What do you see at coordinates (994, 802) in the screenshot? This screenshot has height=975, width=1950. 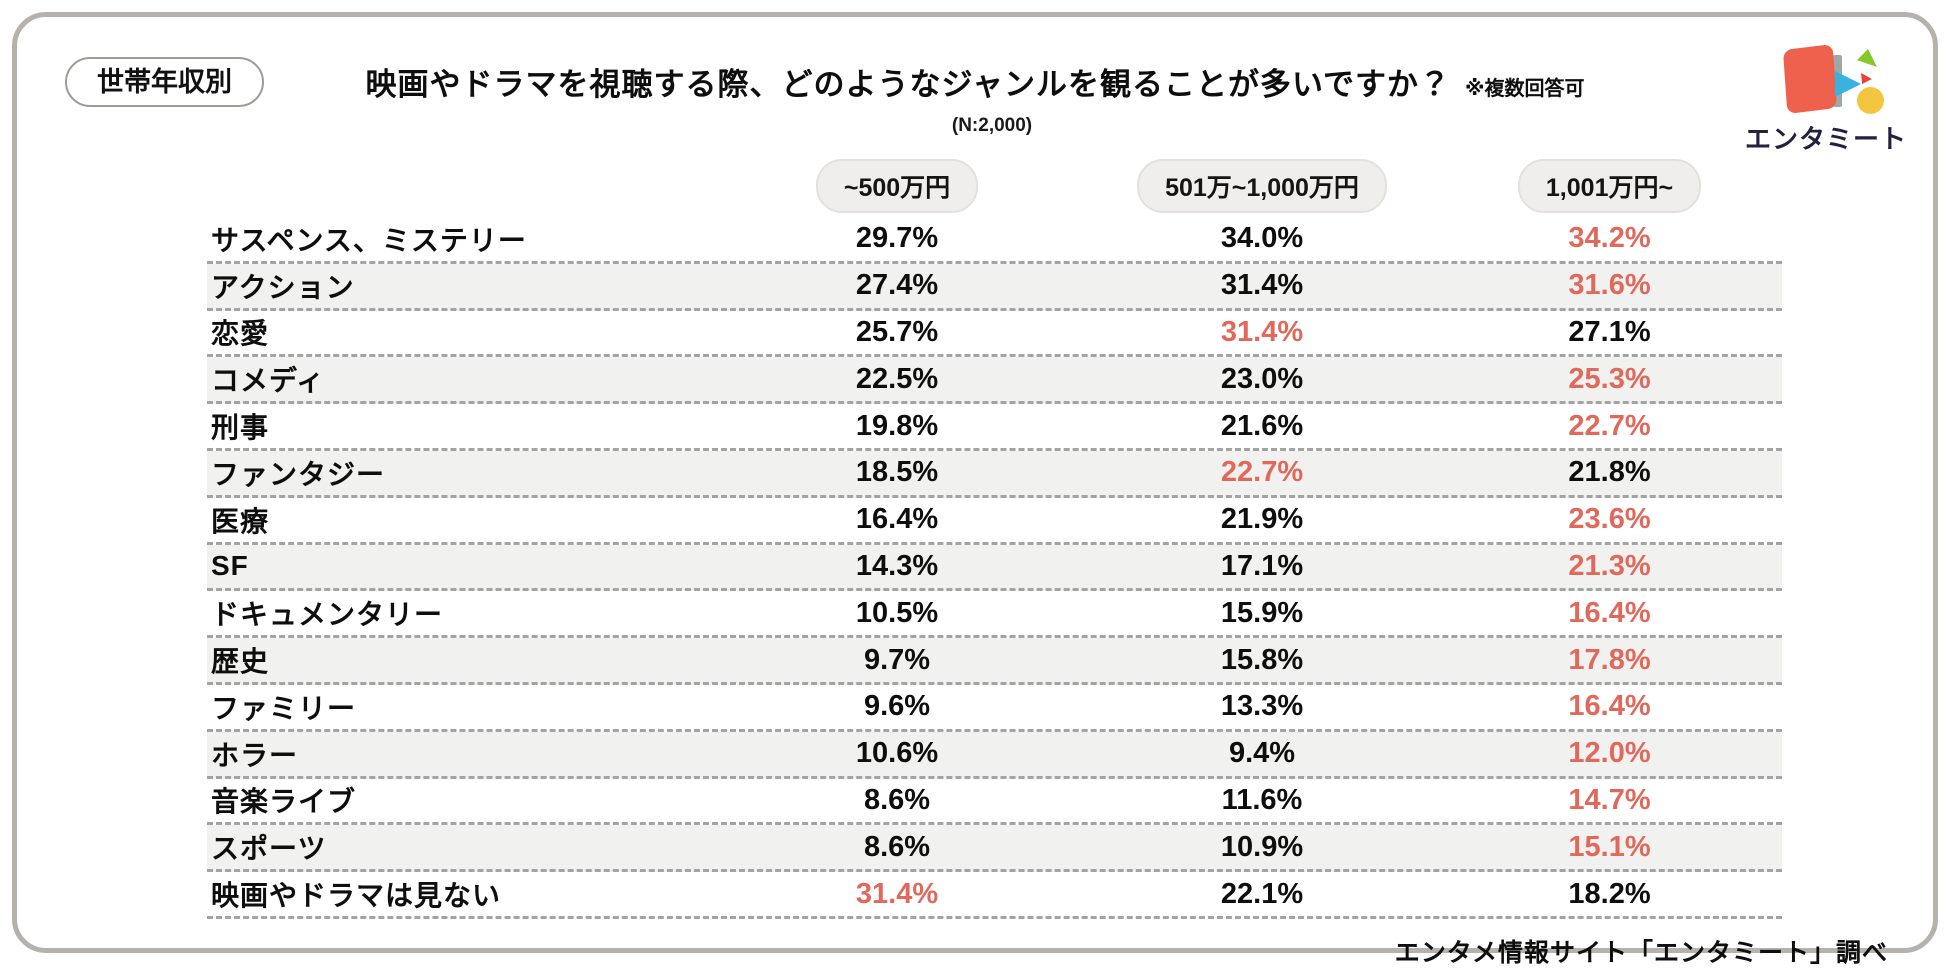 I see `table-row: 音楽ライブ 8.6% 11.6% 14.7%` at bounding box center [994, 802].